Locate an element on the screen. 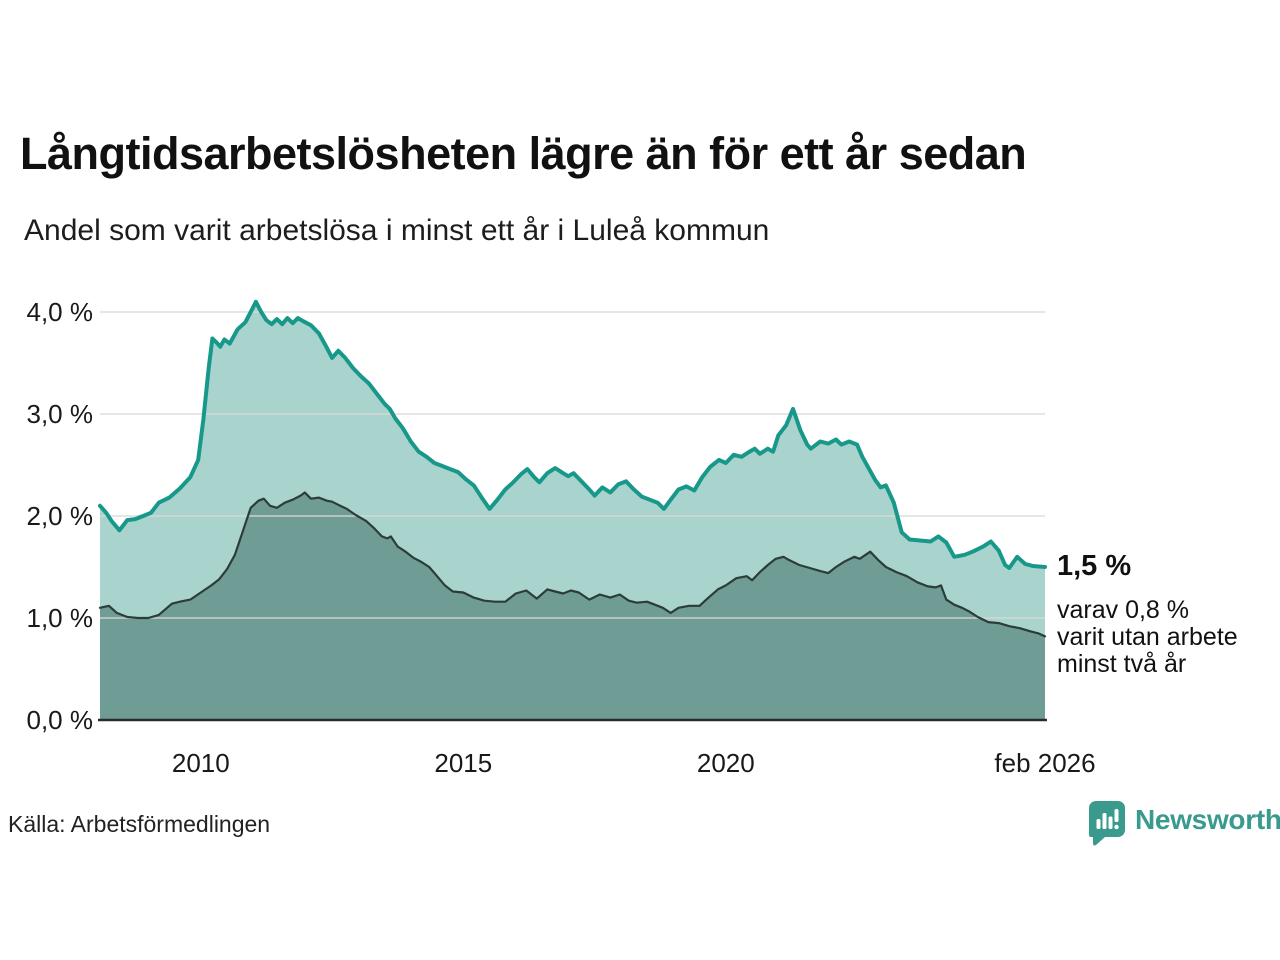 The width and height of the screenshot is (1280, 960). end-value-label: 1,5 % is located at coordinates (1094, 566).